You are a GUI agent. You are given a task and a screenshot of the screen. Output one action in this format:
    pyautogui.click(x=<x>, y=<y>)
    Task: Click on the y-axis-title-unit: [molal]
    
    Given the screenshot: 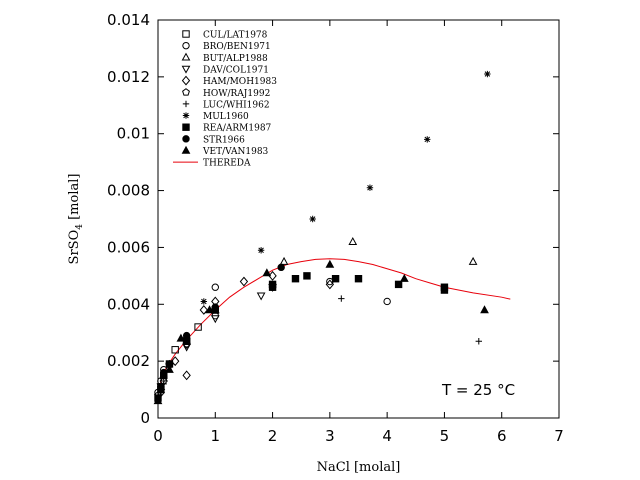 What is the action you would take?
    pyautogui.click(x=74, y=199)
    